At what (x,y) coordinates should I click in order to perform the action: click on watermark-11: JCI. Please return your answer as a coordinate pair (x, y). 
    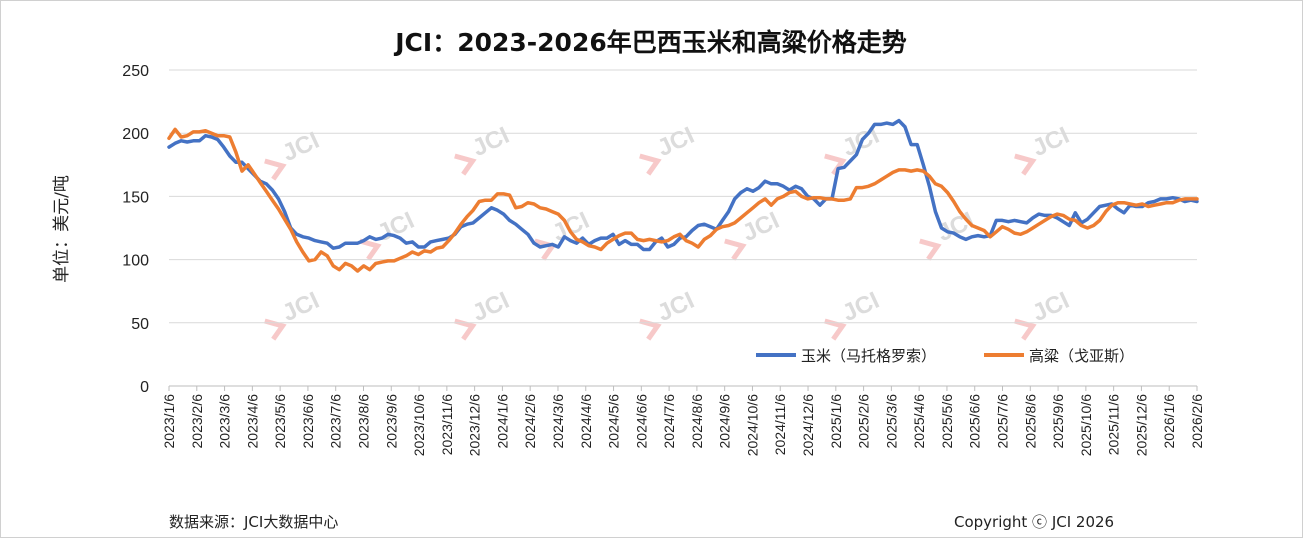
    Looking at the image, I should click on (854, 314).